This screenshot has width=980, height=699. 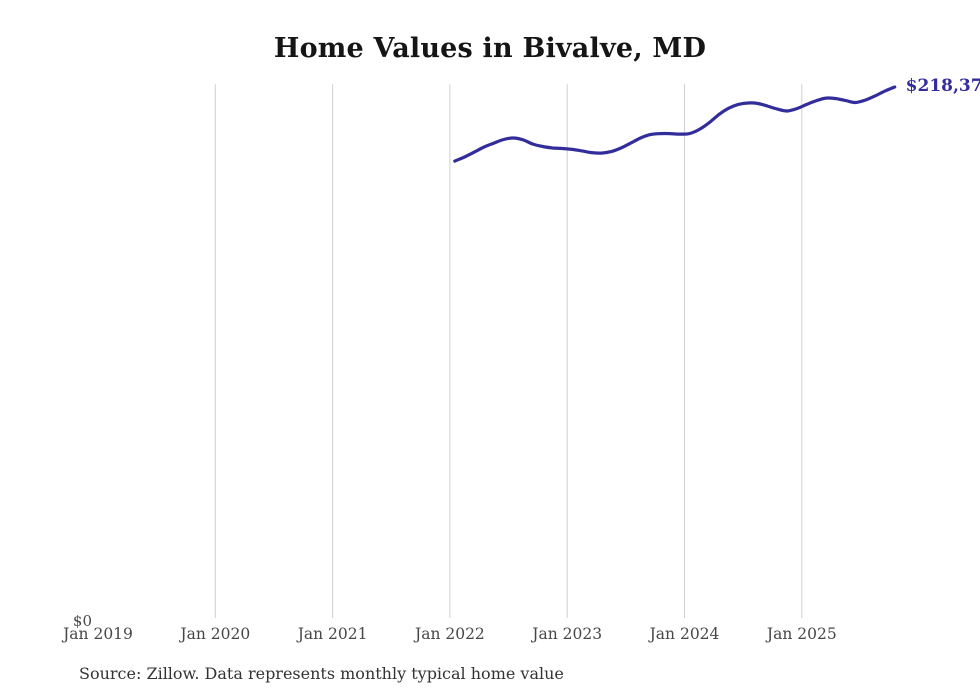 What do you see at coordinates (490, 48) in the screenshot?
I see `chart-title: Home Values in Bivalve, MD` at bounding box center [490, 48].